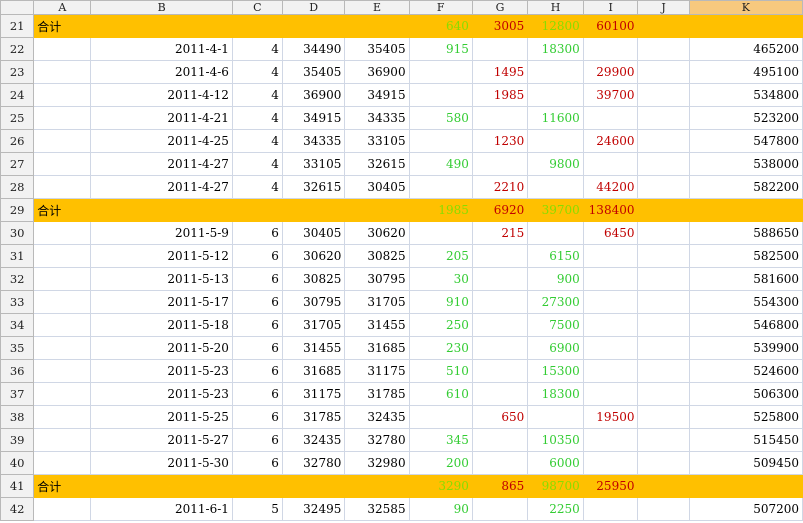  I want to click on cell-i: 60100, so click(610, 26).